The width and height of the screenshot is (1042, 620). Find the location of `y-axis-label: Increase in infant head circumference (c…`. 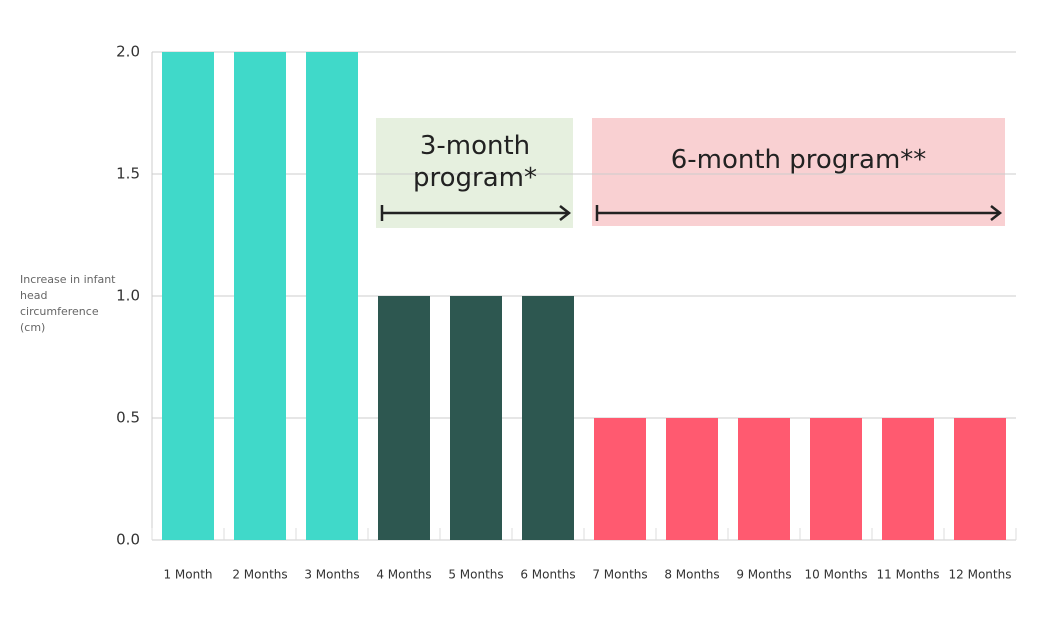

y-axis-label: Increase in infant head circumference (c… is located at coordinates (68, 303).